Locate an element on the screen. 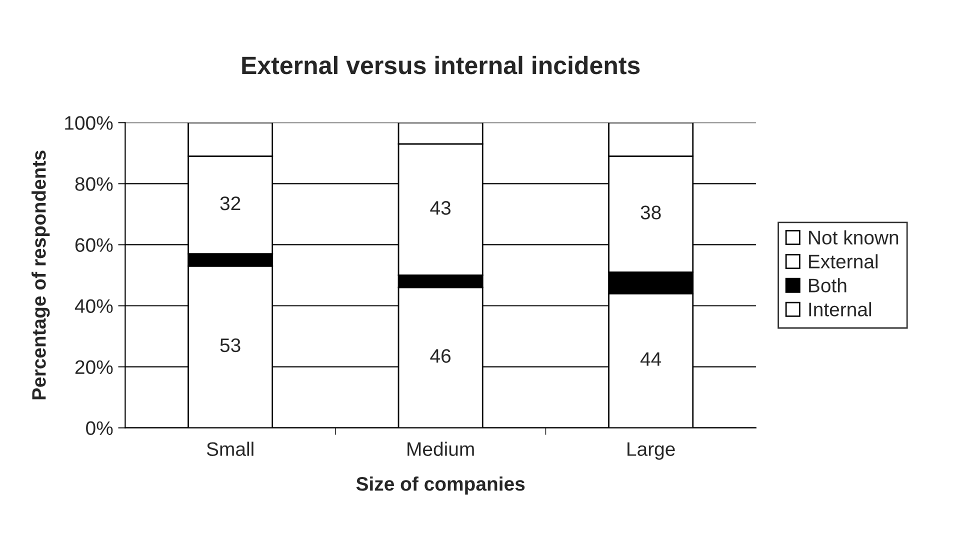 The height and width of the screenshot is (545, 963). y-tick-label: 20% is located at coordinates (94, 367).